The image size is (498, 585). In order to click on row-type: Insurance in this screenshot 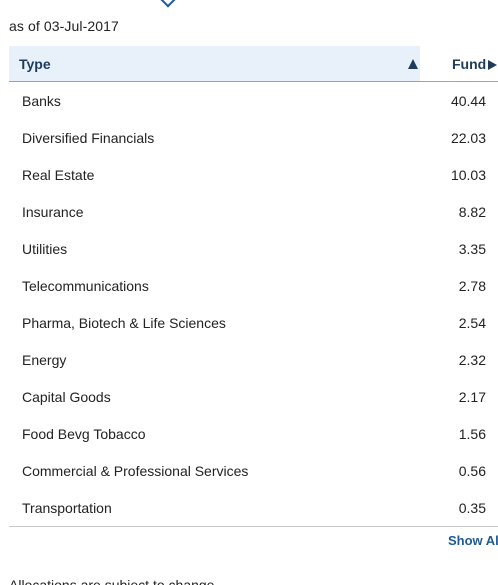, I will do `click(53, 212)`.